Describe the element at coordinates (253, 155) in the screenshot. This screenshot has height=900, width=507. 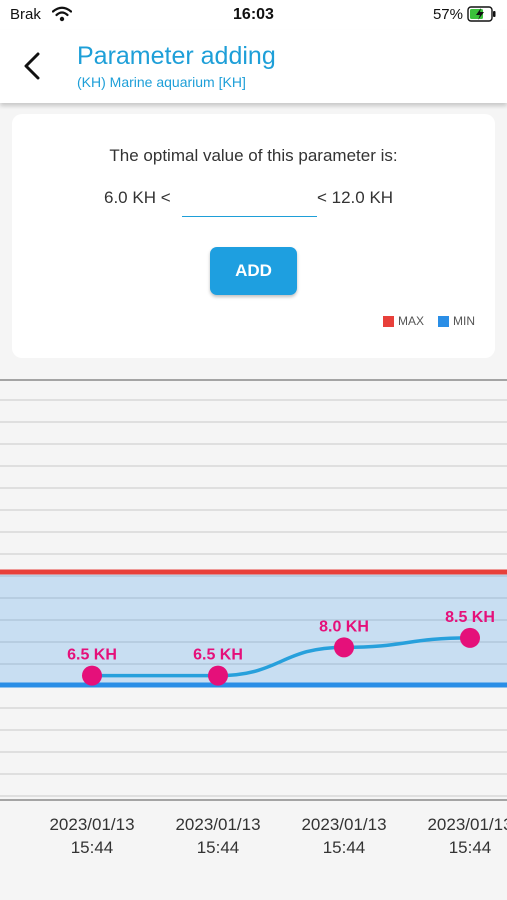
I see `optimal-value-text: The optimal value of this parameter is:` at that location.